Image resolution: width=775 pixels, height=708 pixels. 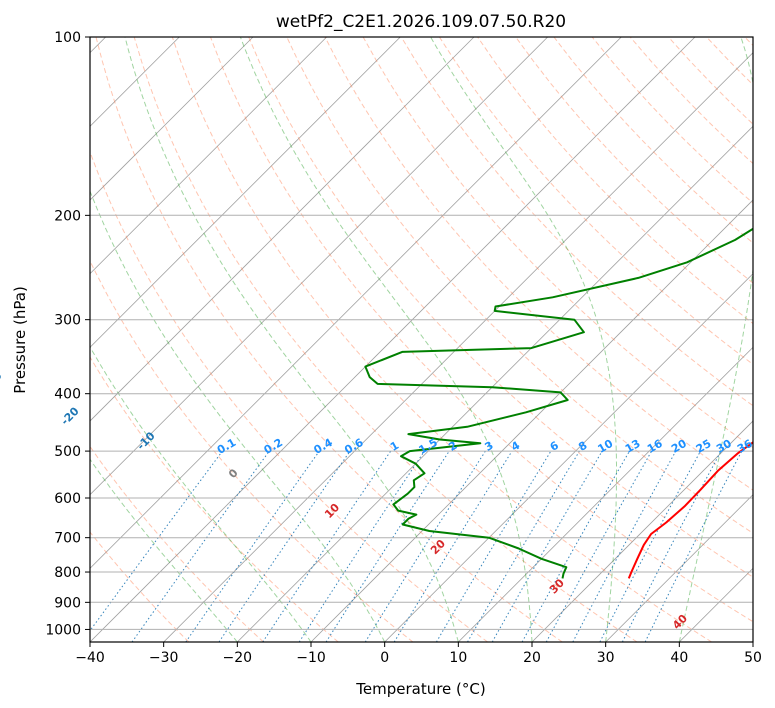 I want to click on y-tick-label: 800, so click(x=67, y=573).